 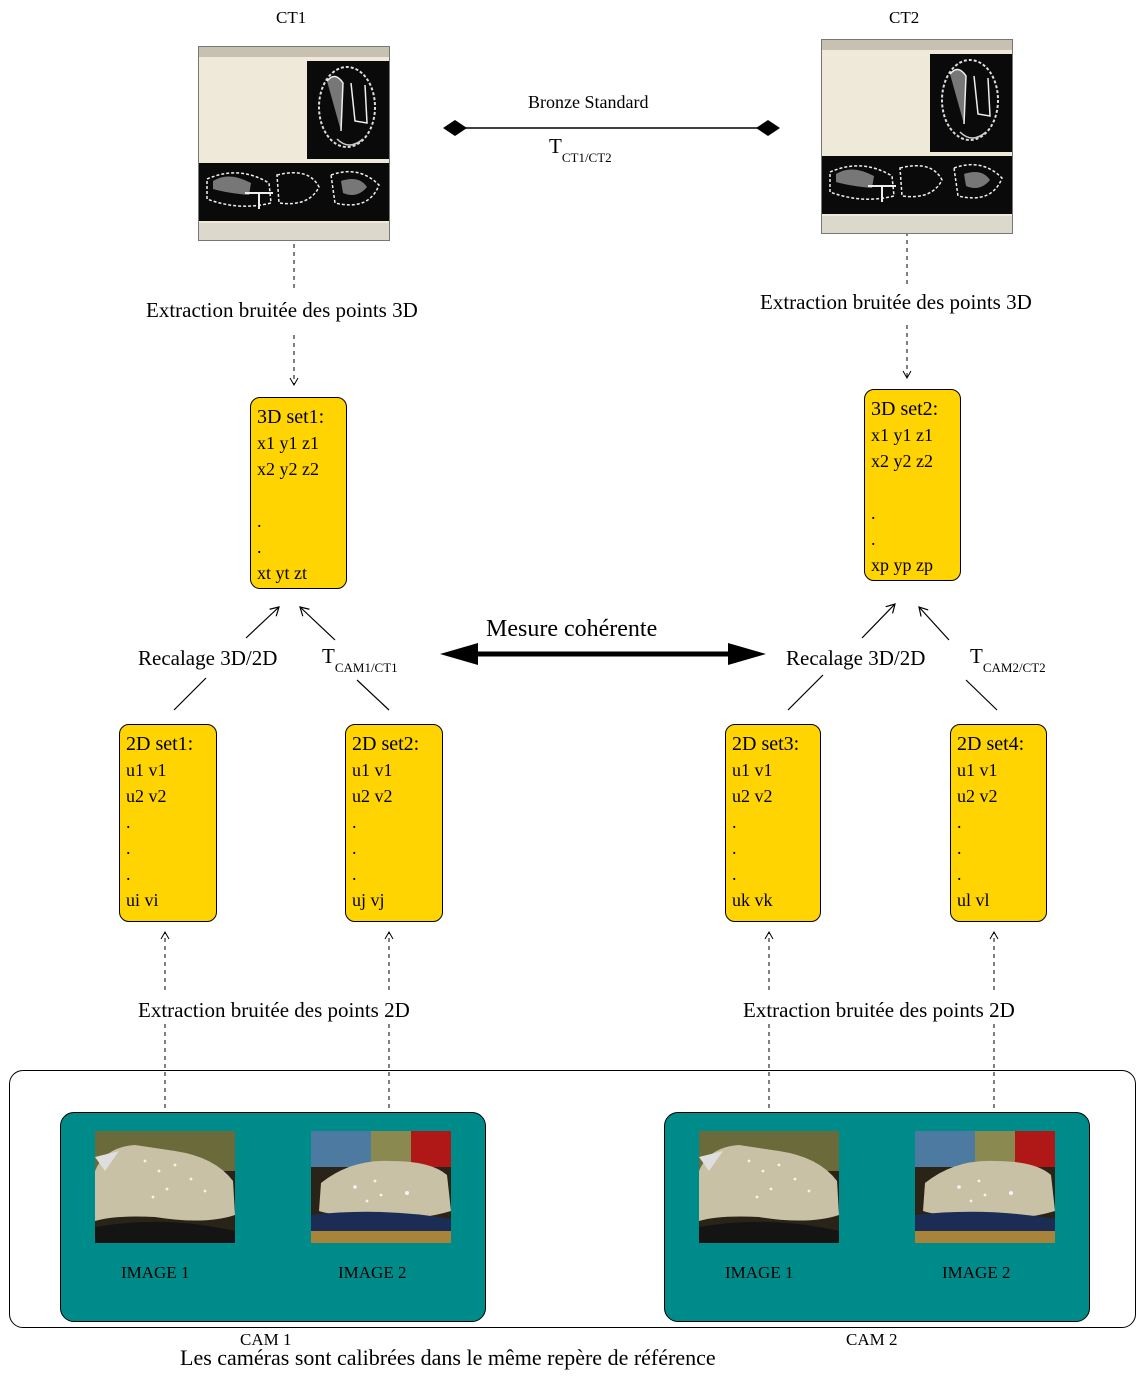 What do you see at coordinates (266, 1339) in the screenshot?
I see `cam1-label: CAM 1` at bounding box center [266, 1339].